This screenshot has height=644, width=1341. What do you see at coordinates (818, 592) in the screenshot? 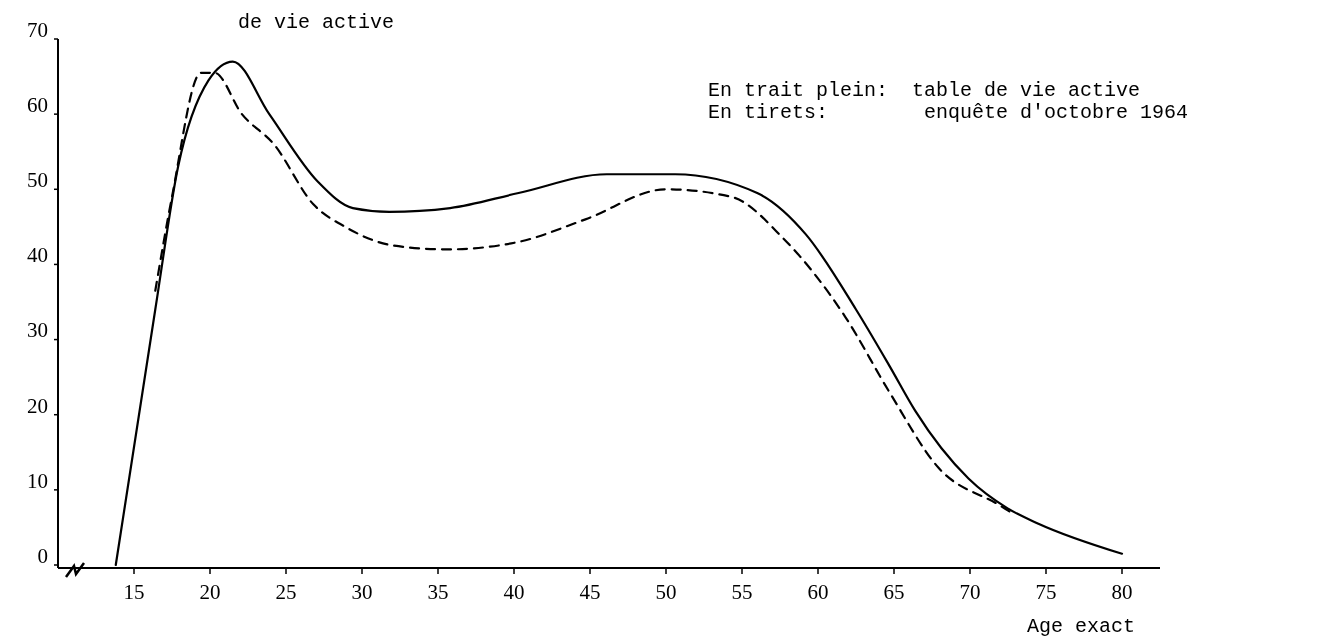
I see `x-tick-label: 60` at bounding box center [818, 592].